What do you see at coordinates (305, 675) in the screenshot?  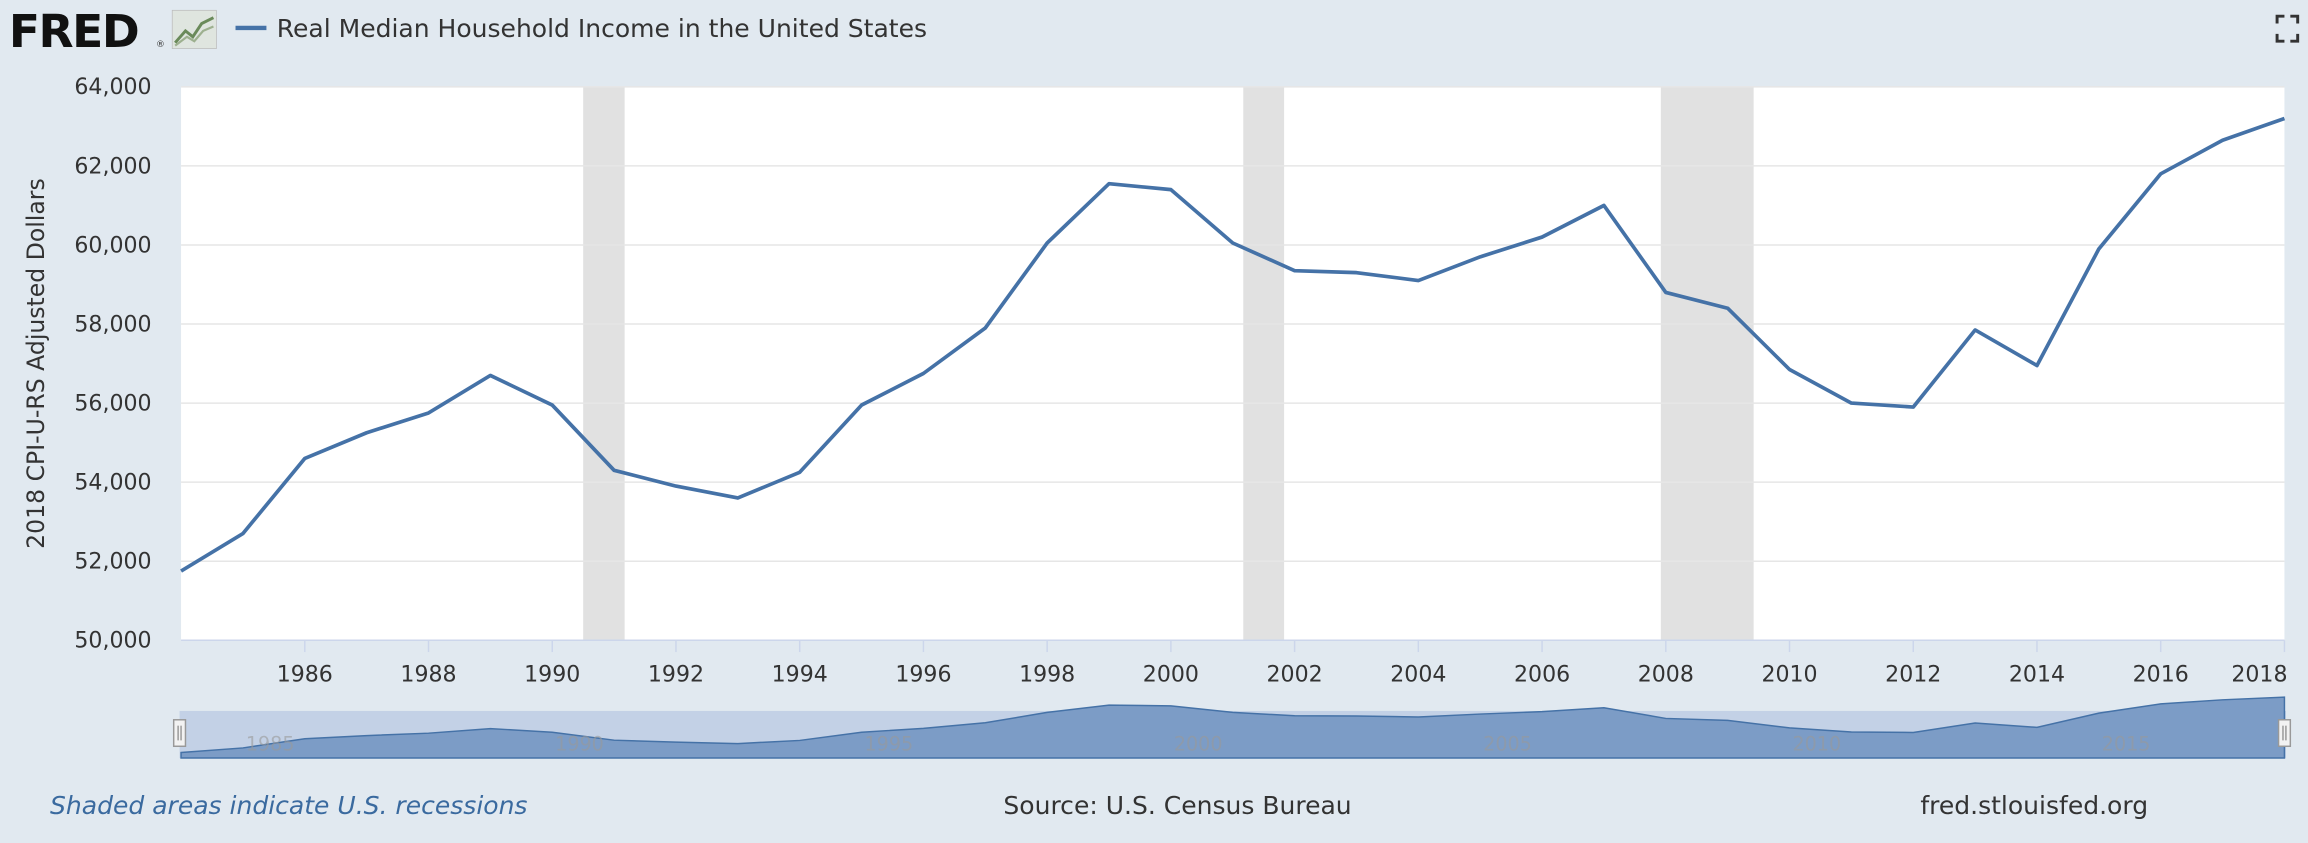 I see `x-tick-label: 1986` at bounding box center [305, 675].